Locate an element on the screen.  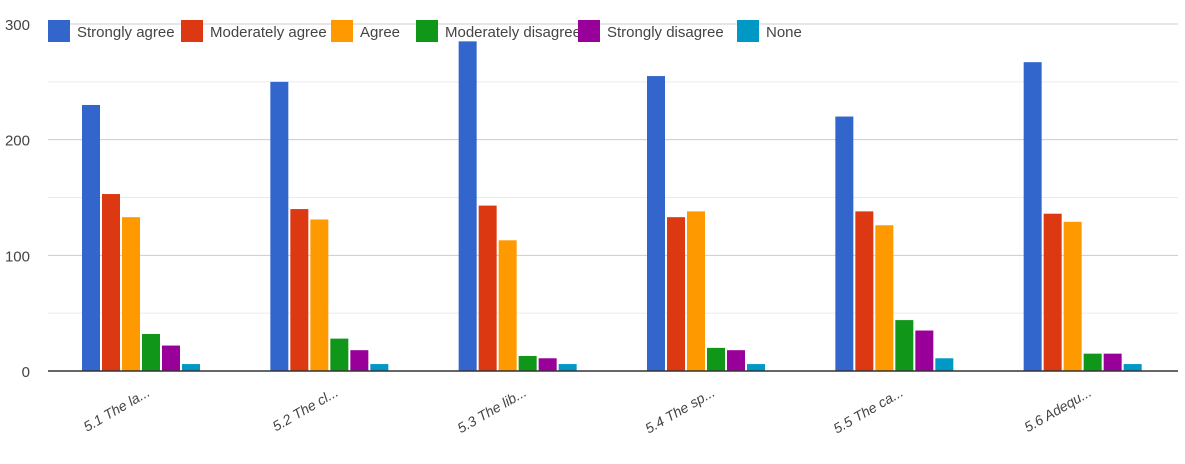
legend-label: Moderately disagree is located at coordinates (513, 32).